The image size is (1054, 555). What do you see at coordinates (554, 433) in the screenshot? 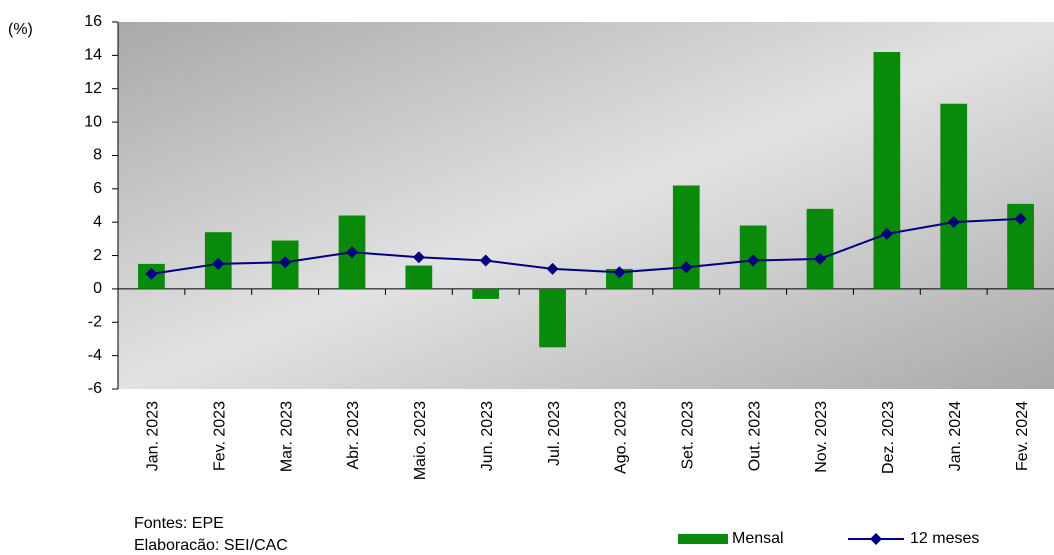
I see `x-tick-label: Jul. 2023` at bounding box center [554, 433].